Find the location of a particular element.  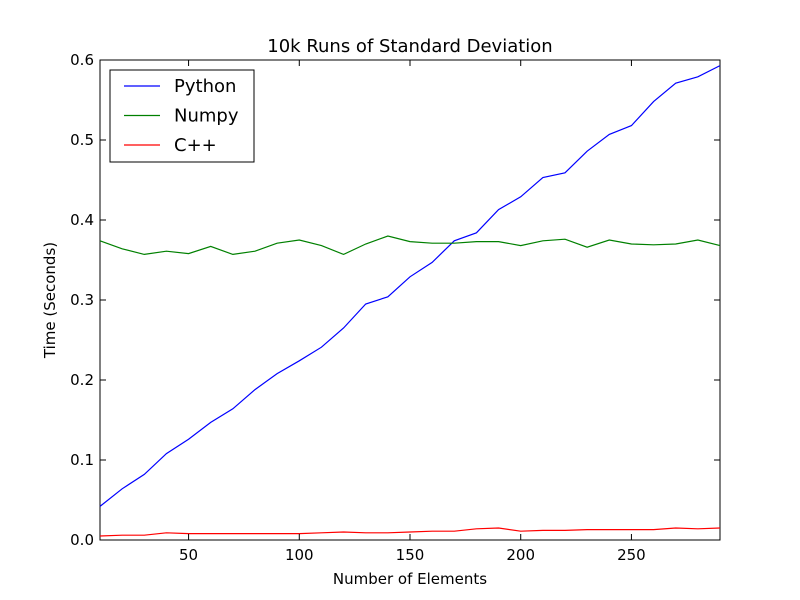

x-tick-label: 200 is located at coordinates (520, 555).